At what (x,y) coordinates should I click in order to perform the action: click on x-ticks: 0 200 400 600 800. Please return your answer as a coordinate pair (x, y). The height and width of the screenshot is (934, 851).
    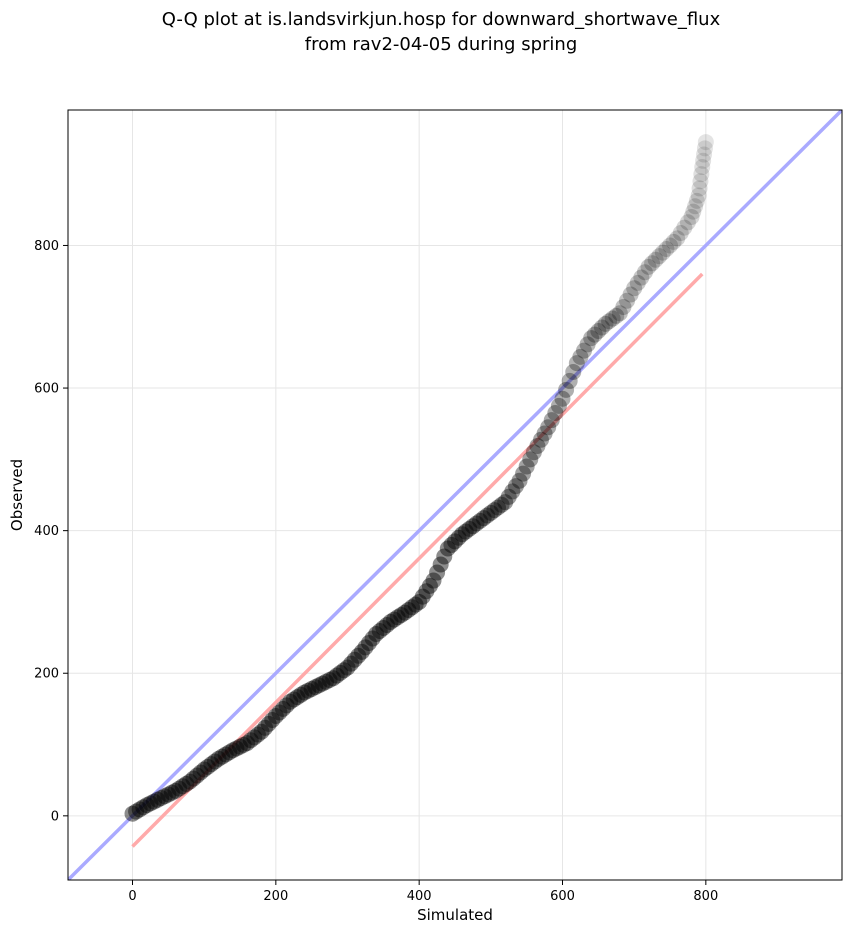
    Looking at the image, I should click on (423, 892).